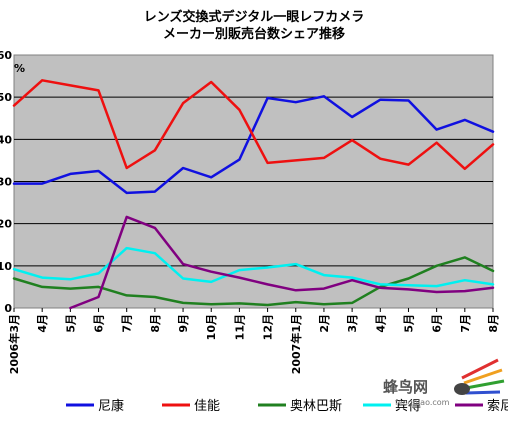  What do you see at coordinates (6, 97) in the screenshot?
I see `y-tick-label: 50` at bounding box center [6, 97].